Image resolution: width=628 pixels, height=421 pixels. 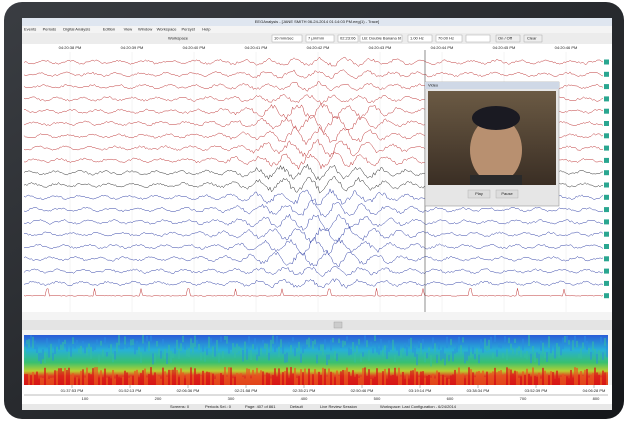 I want to click on menu-item: Events, so click(x=30, y=29).